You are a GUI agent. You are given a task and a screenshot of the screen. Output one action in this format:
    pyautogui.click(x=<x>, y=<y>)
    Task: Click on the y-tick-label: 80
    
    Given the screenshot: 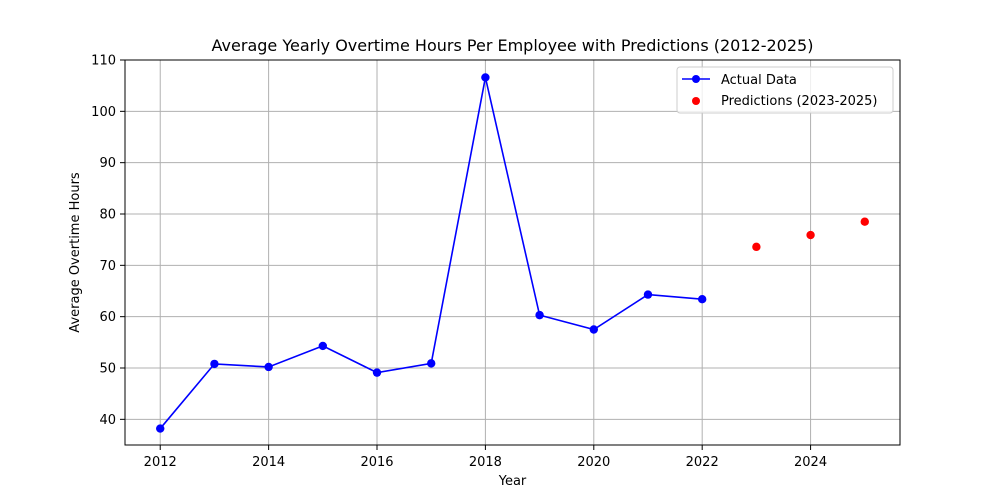 What is the action you would take?
    pyautogui.click(x=107, y=215)
    